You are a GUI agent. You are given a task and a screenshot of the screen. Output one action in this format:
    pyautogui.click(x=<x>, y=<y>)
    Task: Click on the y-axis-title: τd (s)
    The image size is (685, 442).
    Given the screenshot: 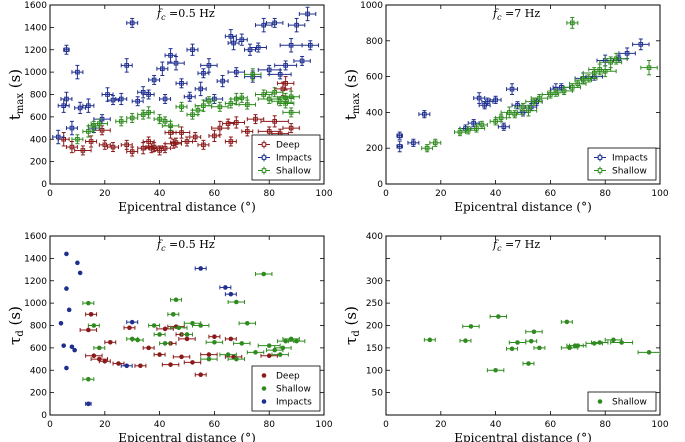 What is the action you would take?
    pyautogui.click(x=352, y=325)
    